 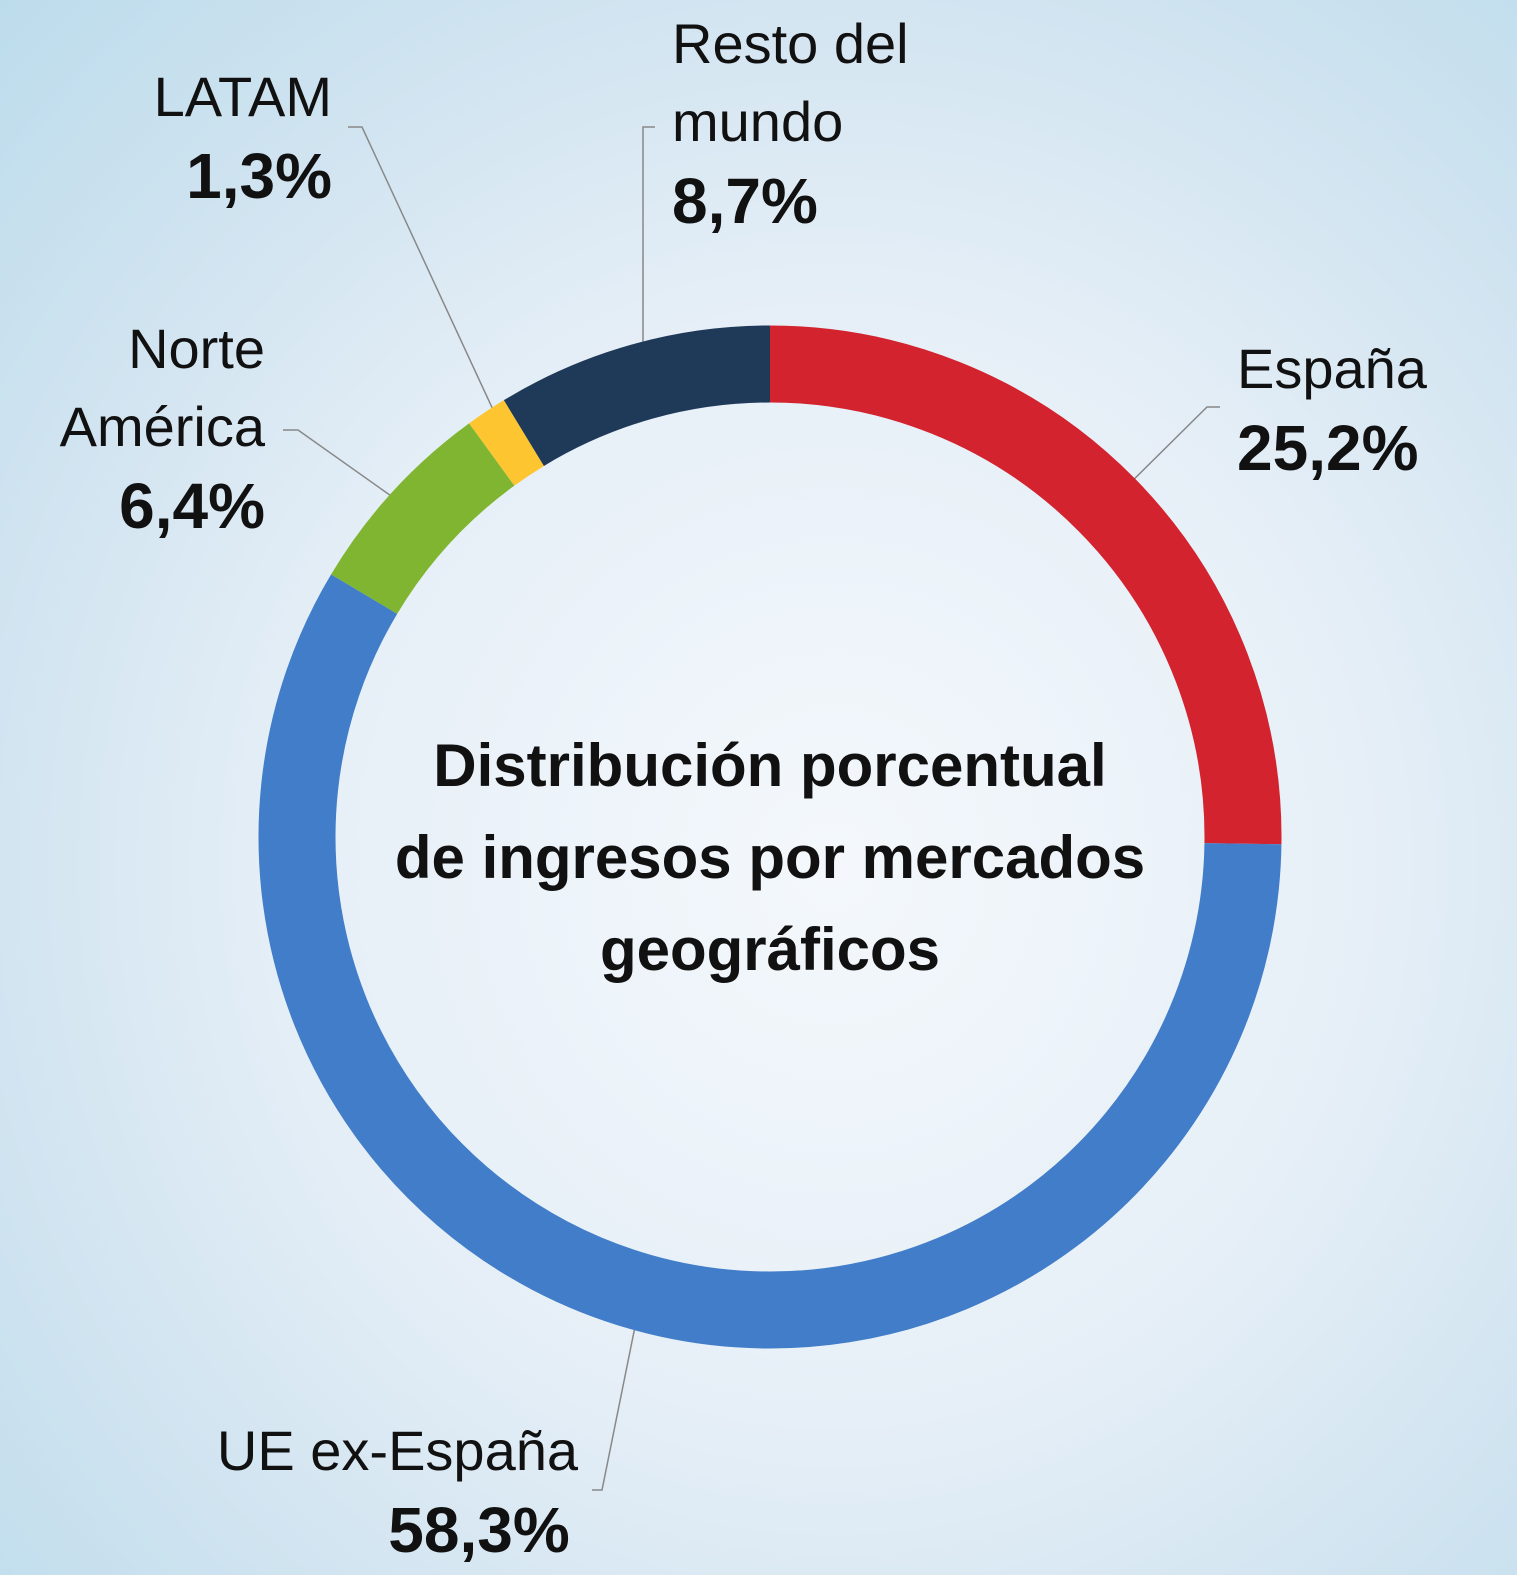 I want to click on value-label: 58,3%, so click(x=479, y=1530).